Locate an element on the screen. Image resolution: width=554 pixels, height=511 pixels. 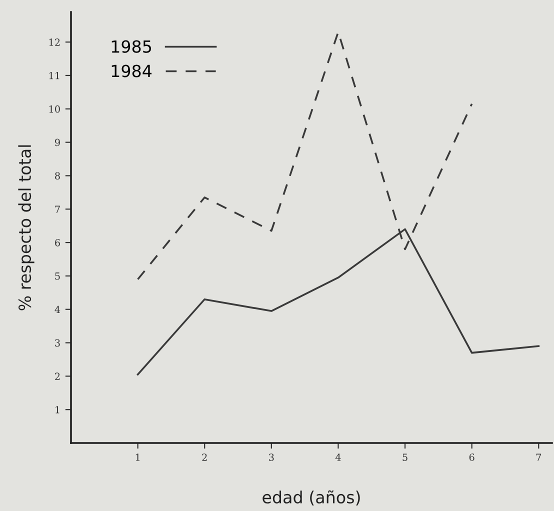
y-tick-label: 4 is located at coordinates (57, 310).